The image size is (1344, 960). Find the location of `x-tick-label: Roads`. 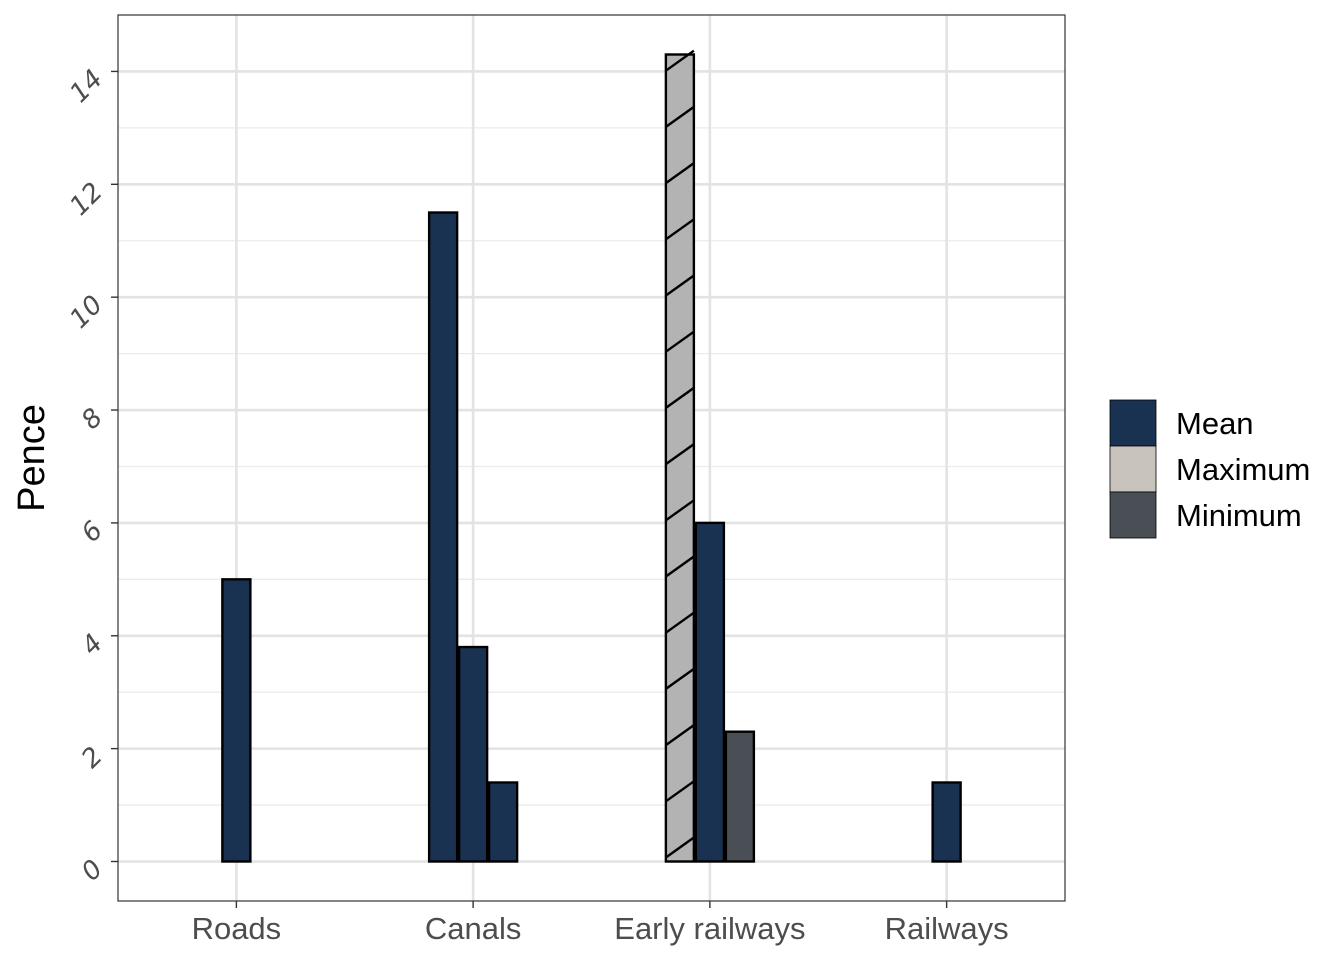

x-tick-label: Roads is located at coordinates (237, 928).